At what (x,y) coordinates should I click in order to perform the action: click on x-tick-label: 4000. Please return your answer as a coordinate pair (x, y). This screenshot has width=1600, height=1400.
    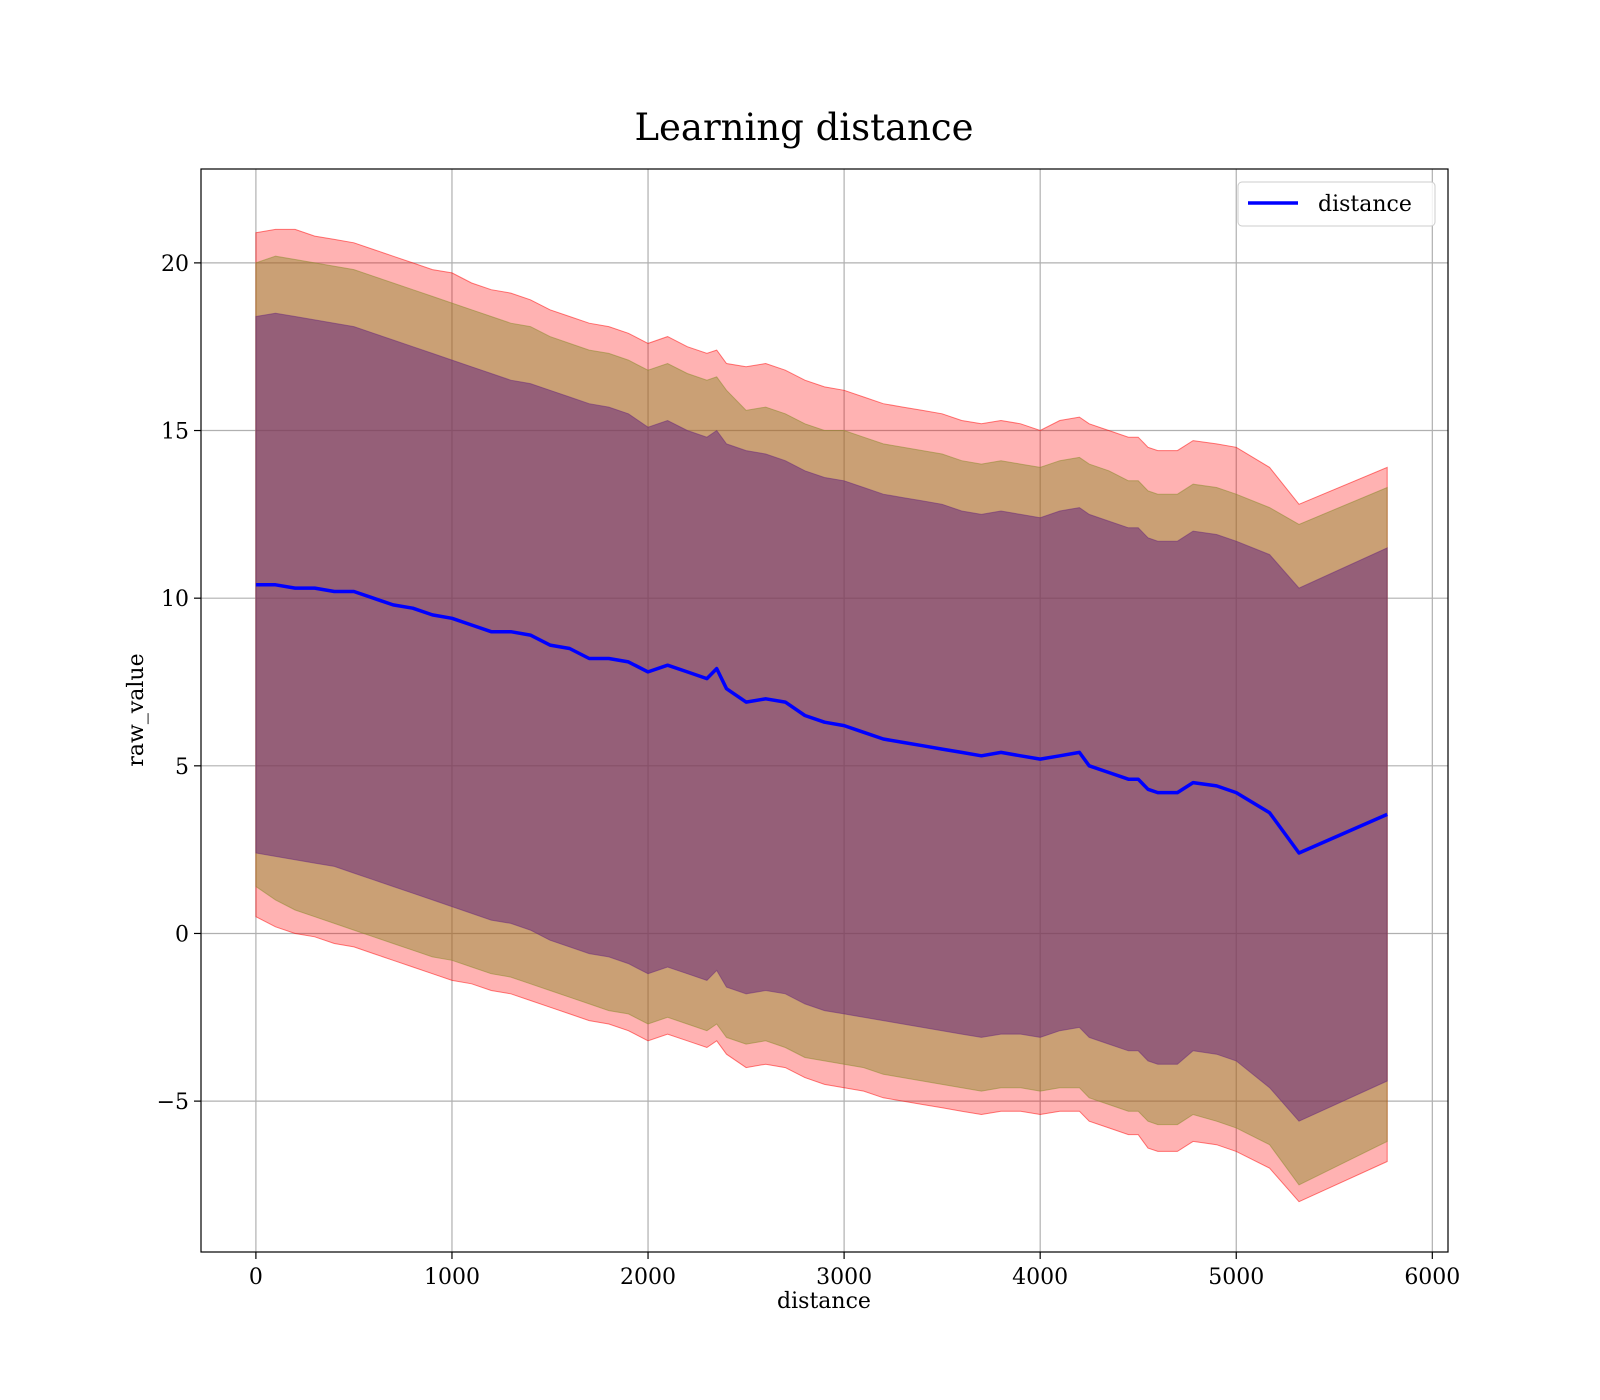
    Looking at the image, I should click on (1040, 1277).